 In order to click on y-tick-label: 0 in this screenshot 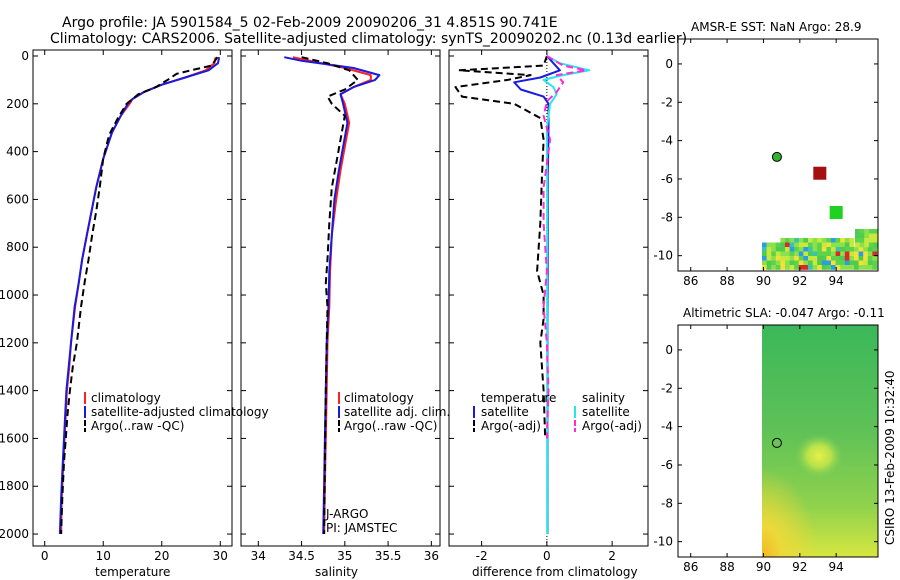, I will do `click(25, 56)`.